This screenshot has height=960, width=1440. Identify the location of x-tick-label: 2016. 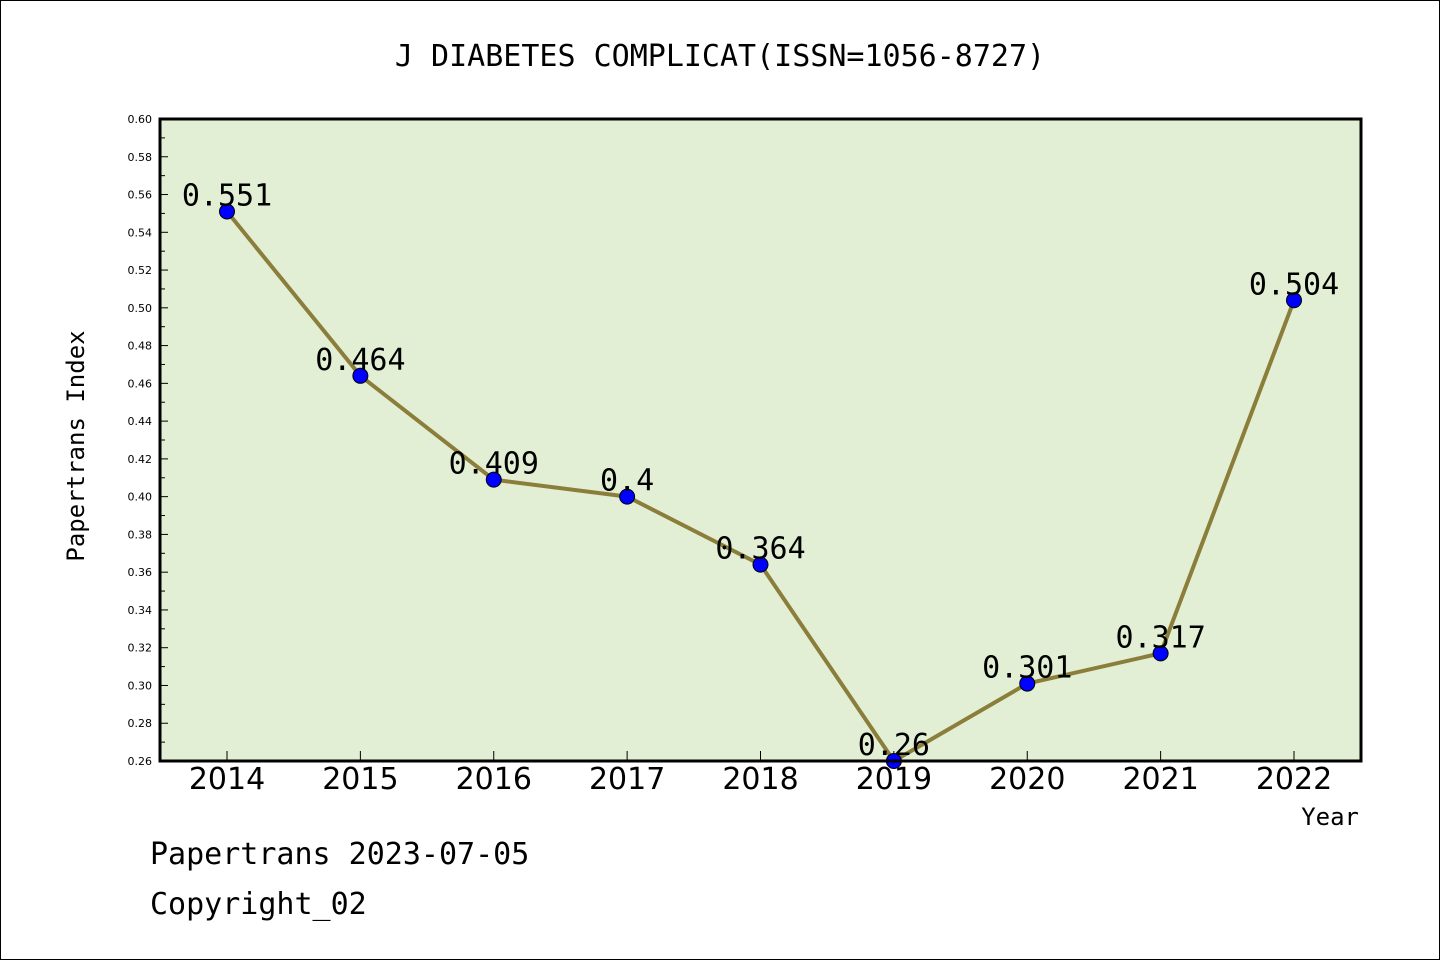
(494, 779).